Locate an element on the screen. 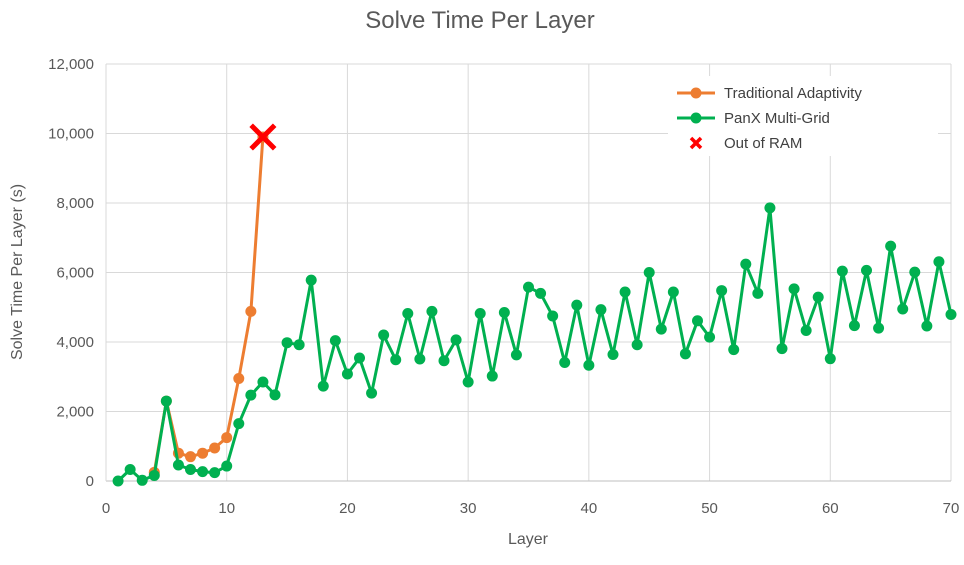  legend-x is located at coordinates (696, 143).